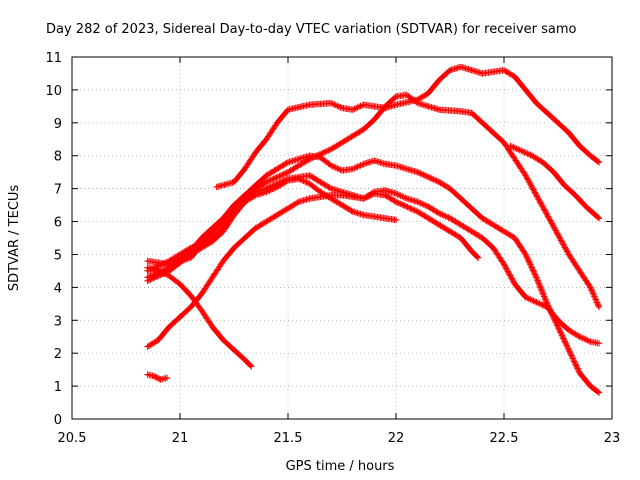  I want to click on y-axis-label: SDTVAR / TECUs, so click(14, 238).